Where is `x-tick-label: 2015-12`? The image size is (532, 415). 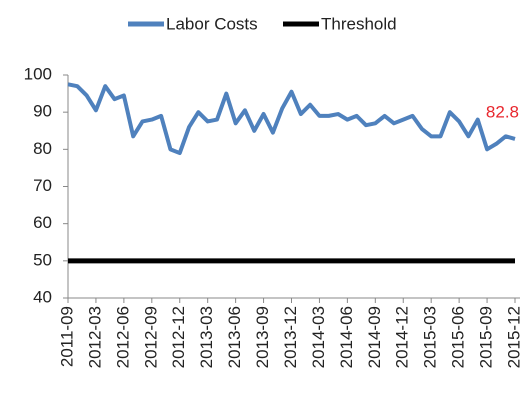
x-tick-label: 2015-12 is located at coordinates (513, 337).